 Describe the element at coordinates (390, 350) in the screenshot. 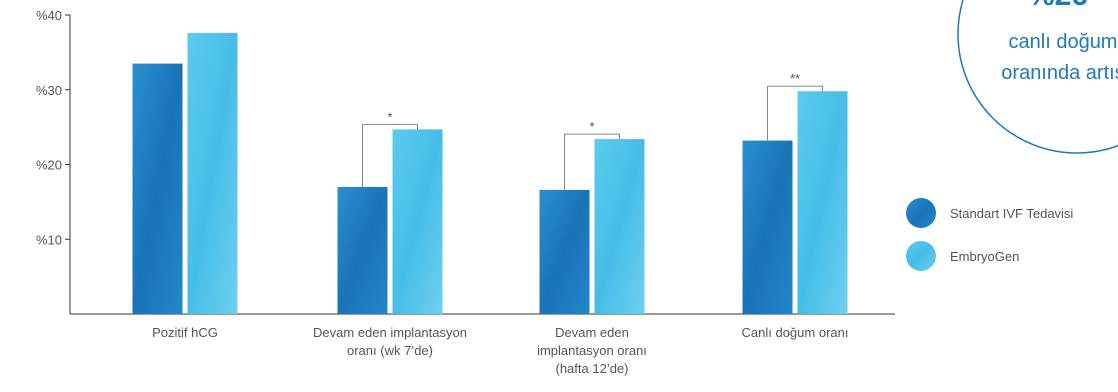

I see `category-label: oranı (wk 7’de)` at that location.